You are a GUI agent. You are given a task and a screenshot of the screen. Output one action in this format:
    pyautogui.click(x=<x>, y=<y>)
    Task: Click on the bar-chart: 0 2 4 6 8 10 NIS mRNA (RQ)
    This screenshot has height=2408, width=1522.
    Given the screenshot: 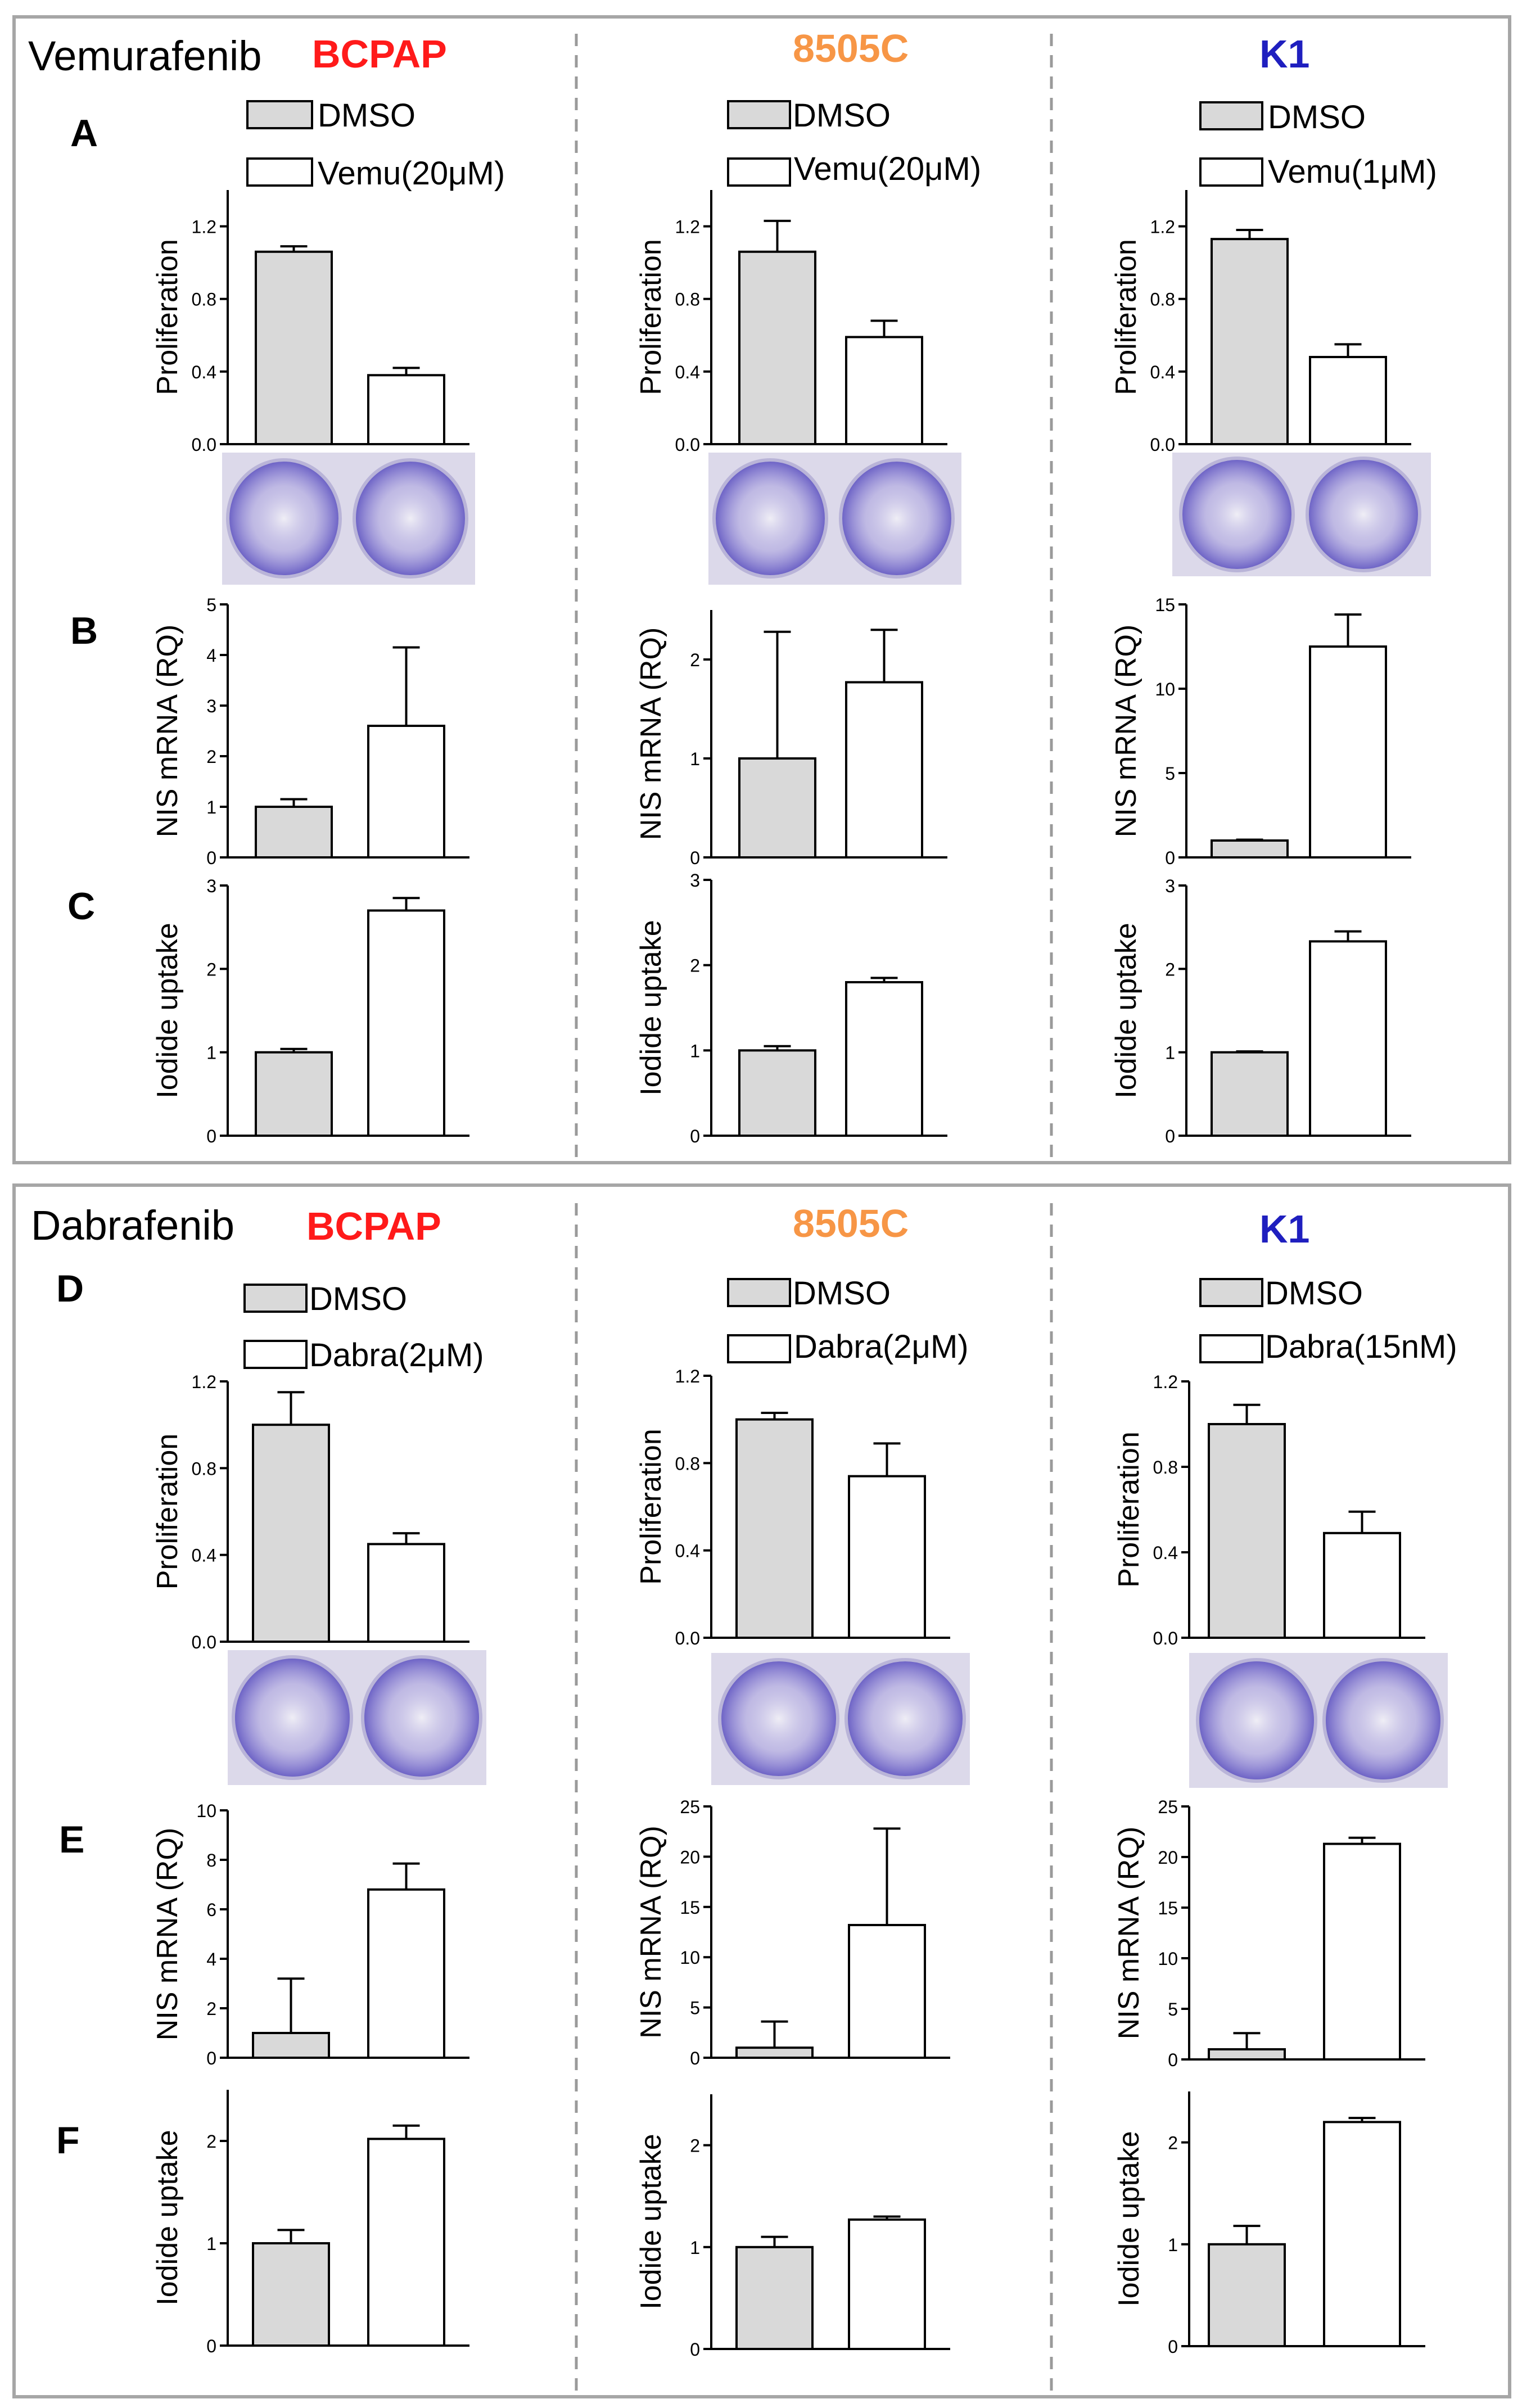 What is the action you would take?
    pyautogui.click(x=310, y=1934)
    